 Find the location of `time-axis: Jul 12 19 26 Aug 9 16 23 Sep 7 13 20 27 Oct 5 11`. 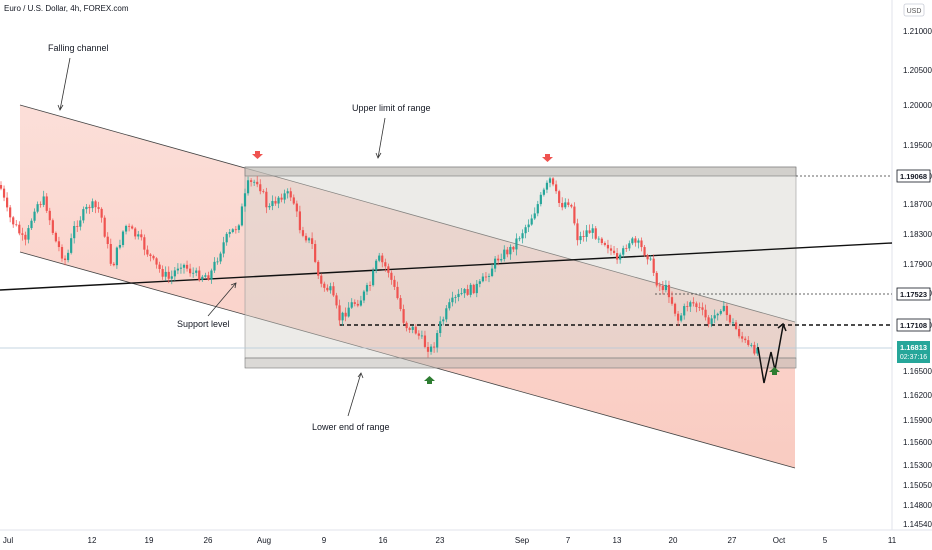

time-axis: Jul 12 19 26 Aug 9 16 23 Sep 7 13 20 27 Oct 5 11 is located at coordinates (450, 540).